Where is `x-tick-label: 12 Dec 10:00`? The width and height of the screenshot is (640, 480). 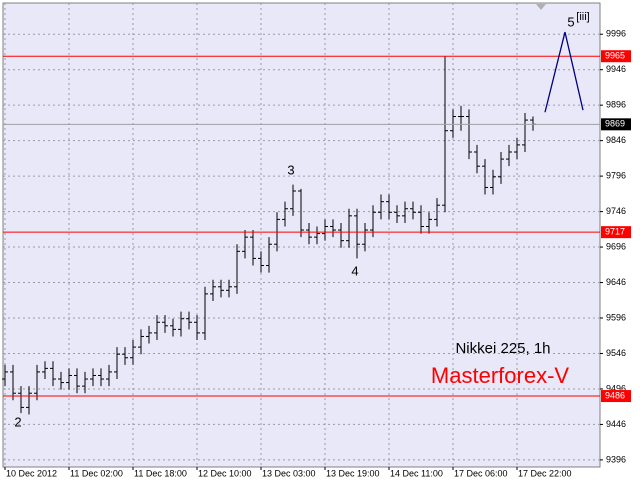 x-tick-label: 12 Dec 10:00 is located at coordinates (225, 473).